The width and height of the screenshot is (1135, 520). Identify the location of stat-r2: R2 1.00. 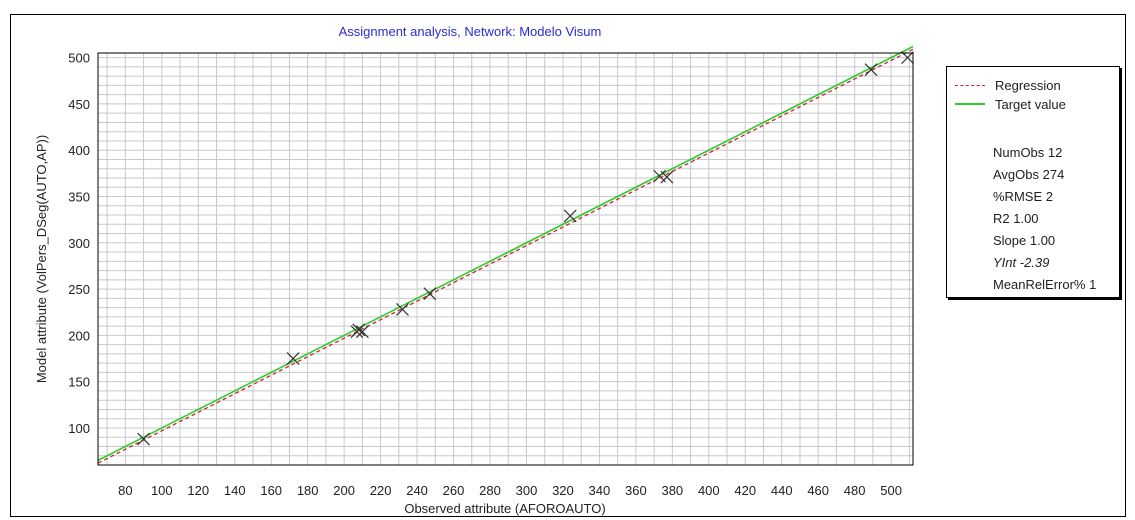
(1016, 218).